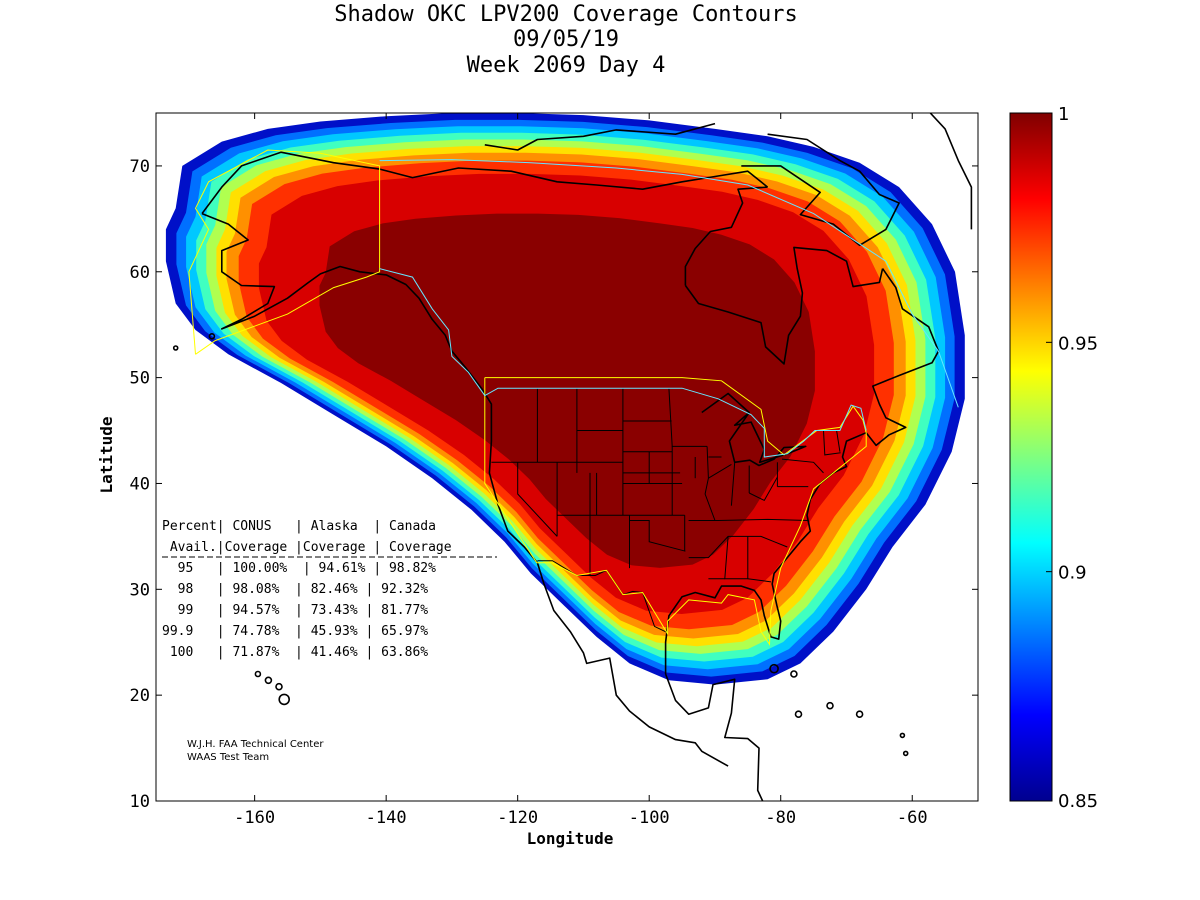 The height and width of the screenshot is (900, 1200). I want to click on table-row: 100 | 71.87% | 41.46% | 63.86%, so click(295, 652).